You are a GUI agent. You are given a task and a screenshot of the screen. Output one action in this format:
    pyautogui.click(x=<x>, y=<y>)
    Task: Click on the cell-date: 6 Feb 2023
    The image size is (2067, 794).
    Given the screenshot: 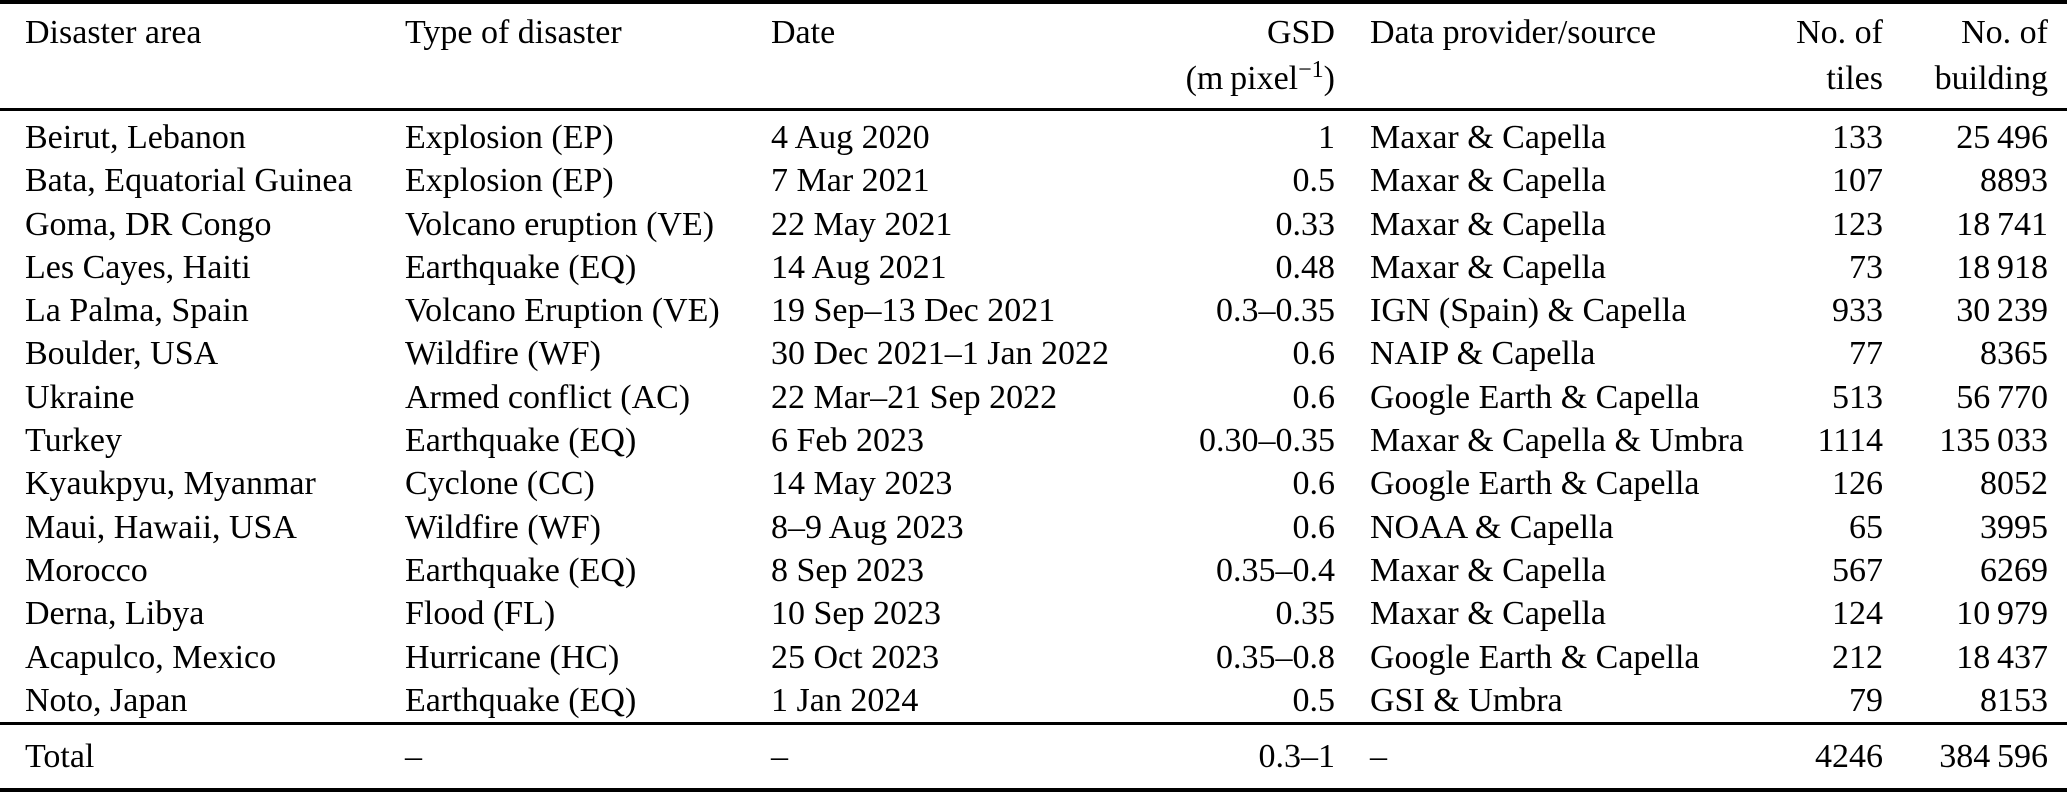 What is the action you would take?
    pyautogui.click(x=847, y=441)
    